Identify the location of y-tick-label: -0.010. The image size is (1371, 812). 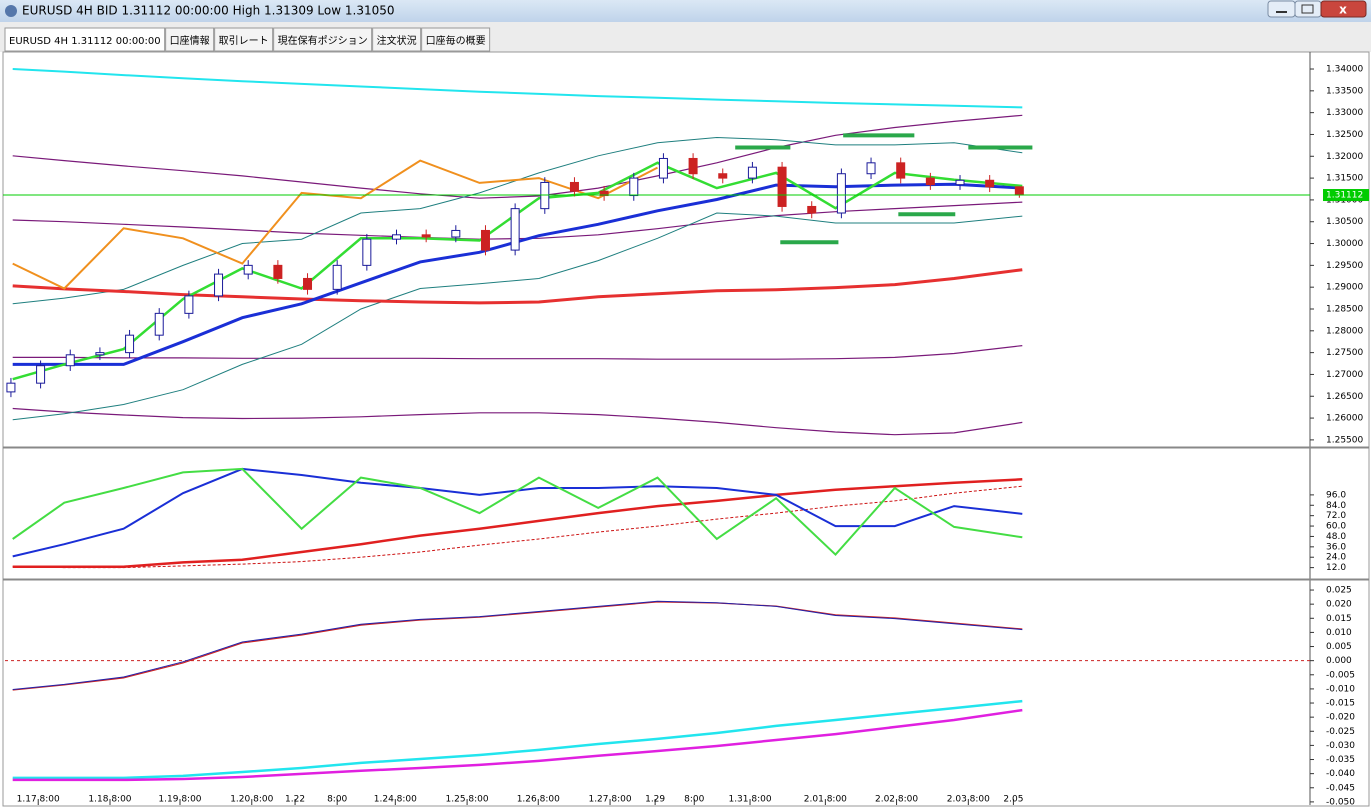
(1340, 689).